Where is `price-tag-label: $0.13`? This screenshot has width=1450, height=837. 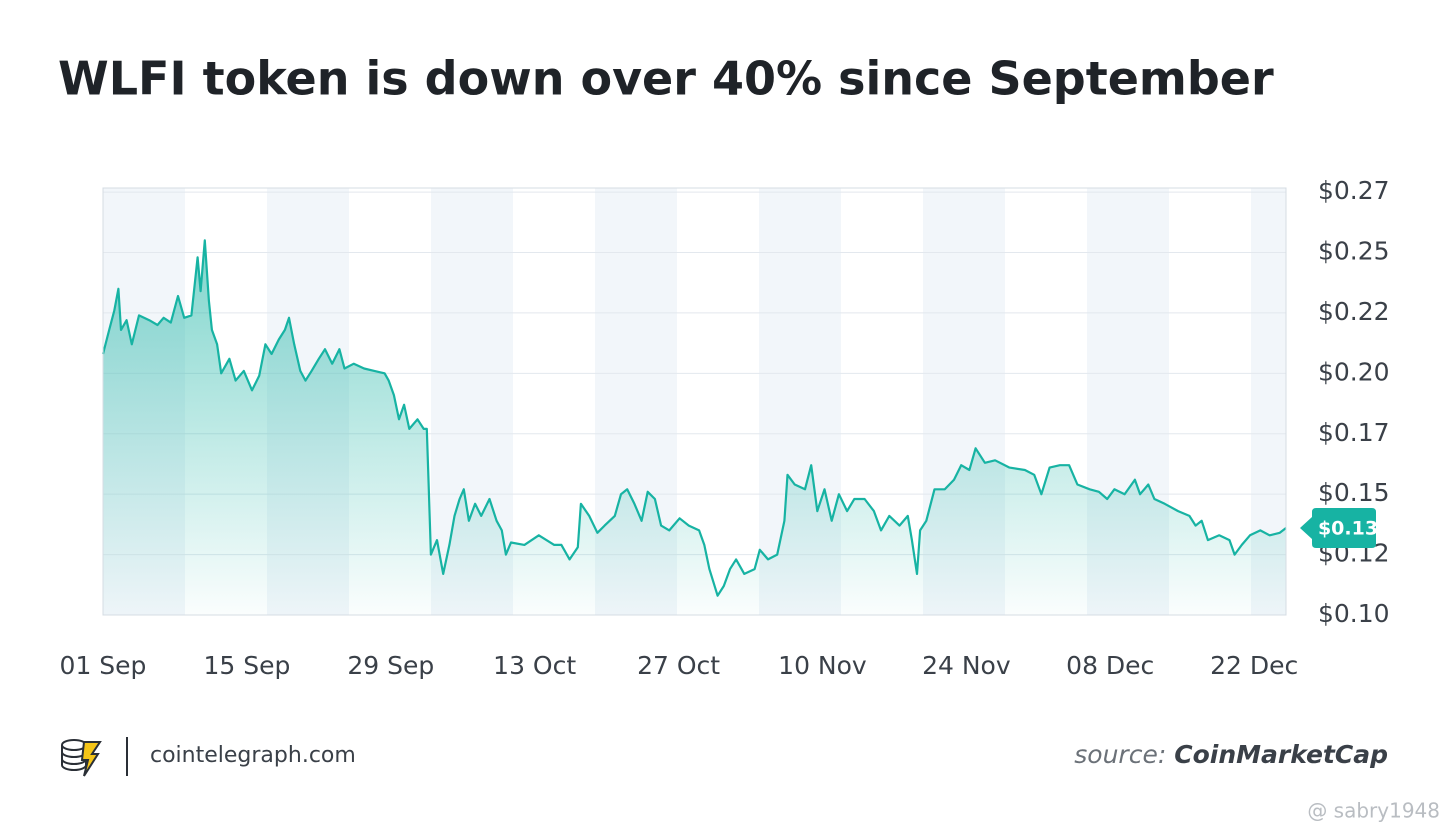
price-tag-label: $0.13 is located at coordinates (1348, 529).